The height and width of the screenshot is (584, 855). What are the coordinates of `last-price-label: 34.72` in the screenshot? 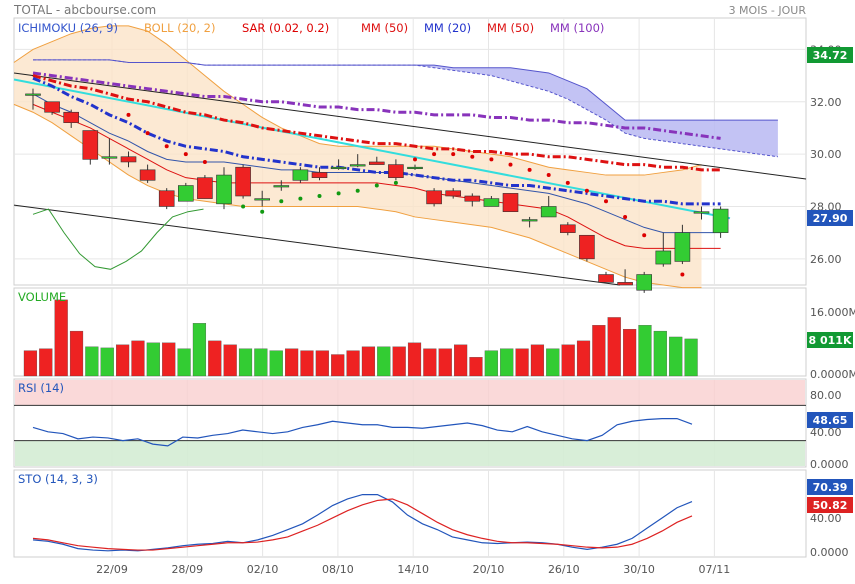 It's located at (830, 55).